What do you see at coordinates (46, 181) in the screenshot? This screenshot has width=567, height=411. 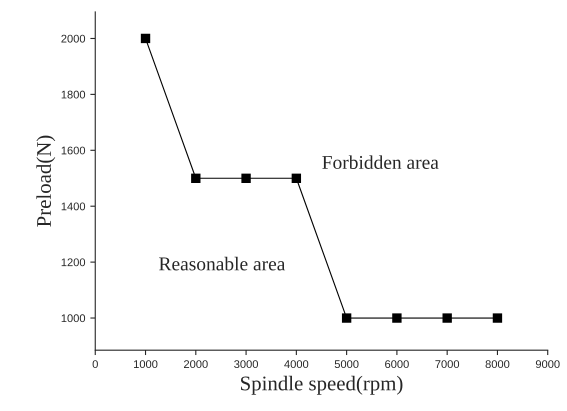 I see `y-axis-title: Preload(N)` at bounding box center [46, 181].